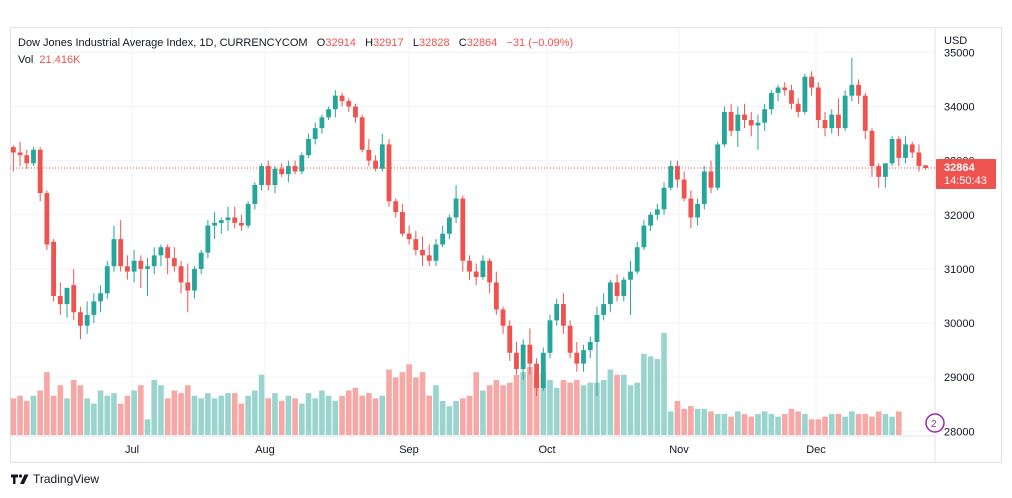  I want to click on volume-scale-badge: 2, so click(935, 423).